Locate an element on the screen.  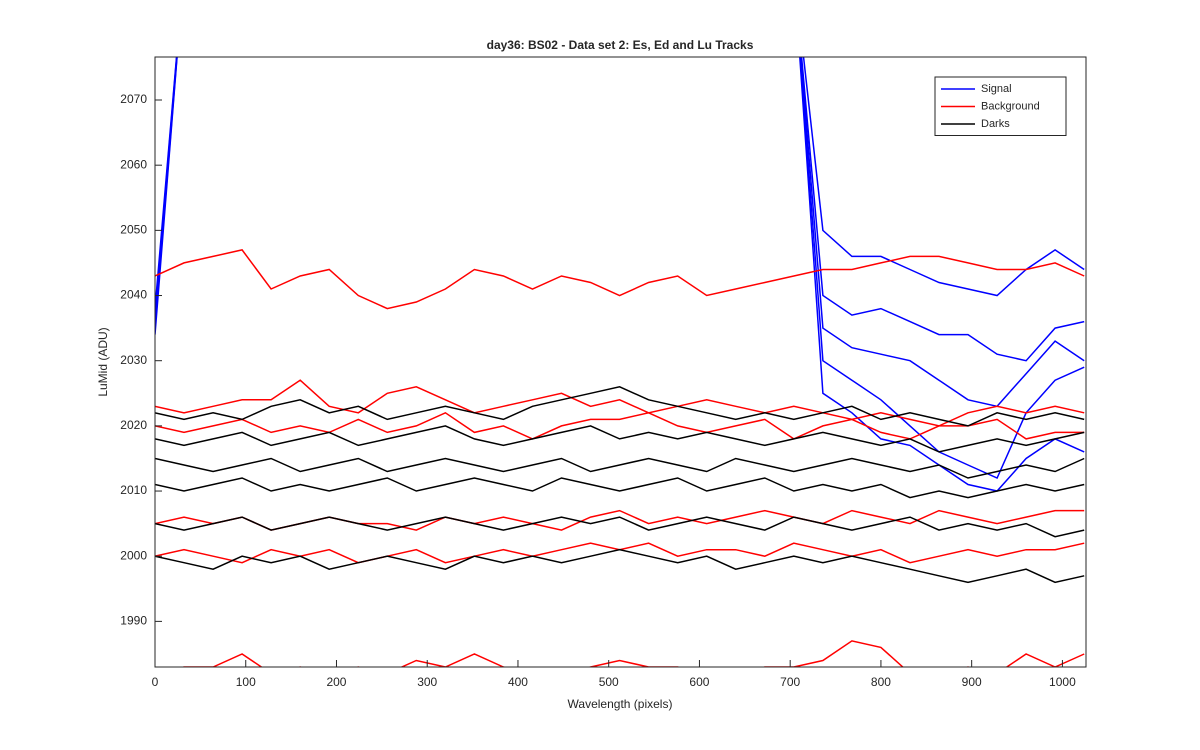
x-tick-label: 800 is located at coordinates (881, 682).